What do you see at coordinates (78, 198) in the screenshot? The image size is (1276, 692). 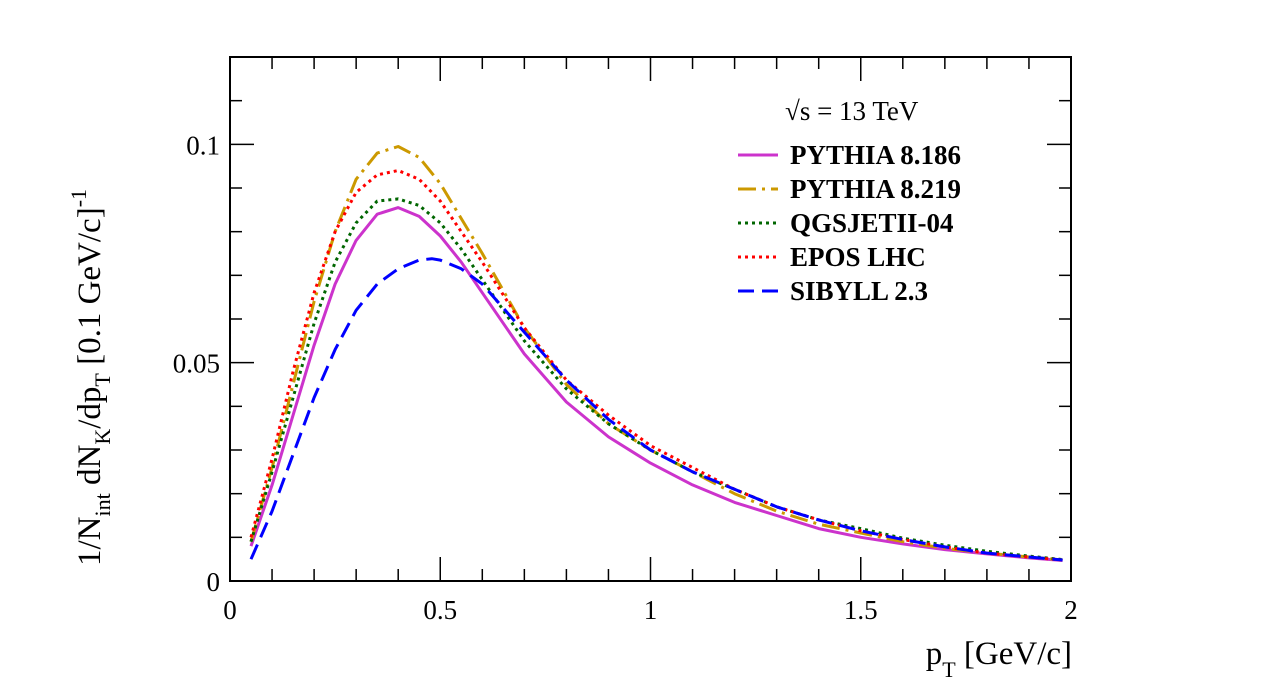 I see `y-axis-title-sup: -1` at bounding box center [78, 198].